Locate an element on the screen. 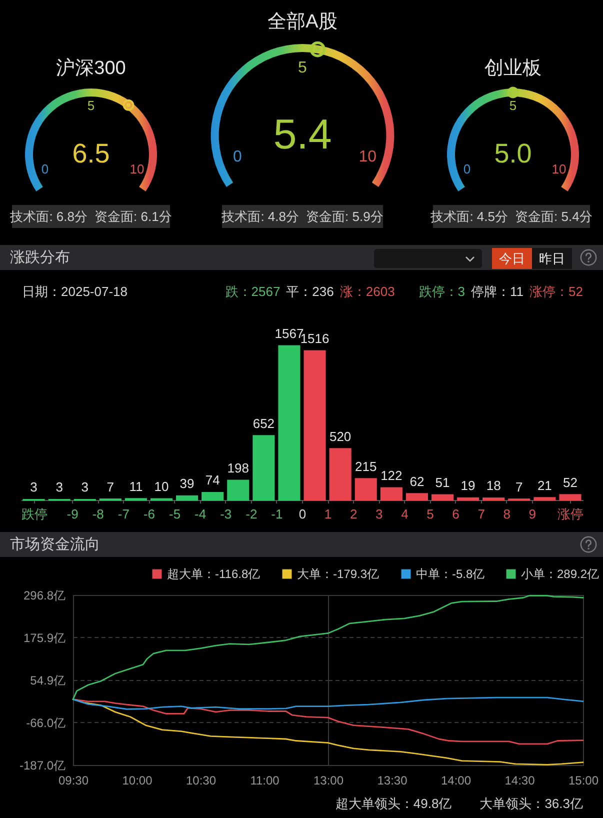 The width and height of the screenshot is (603, 818). x-tick-label: -8 is located at coordinates (98, 514).